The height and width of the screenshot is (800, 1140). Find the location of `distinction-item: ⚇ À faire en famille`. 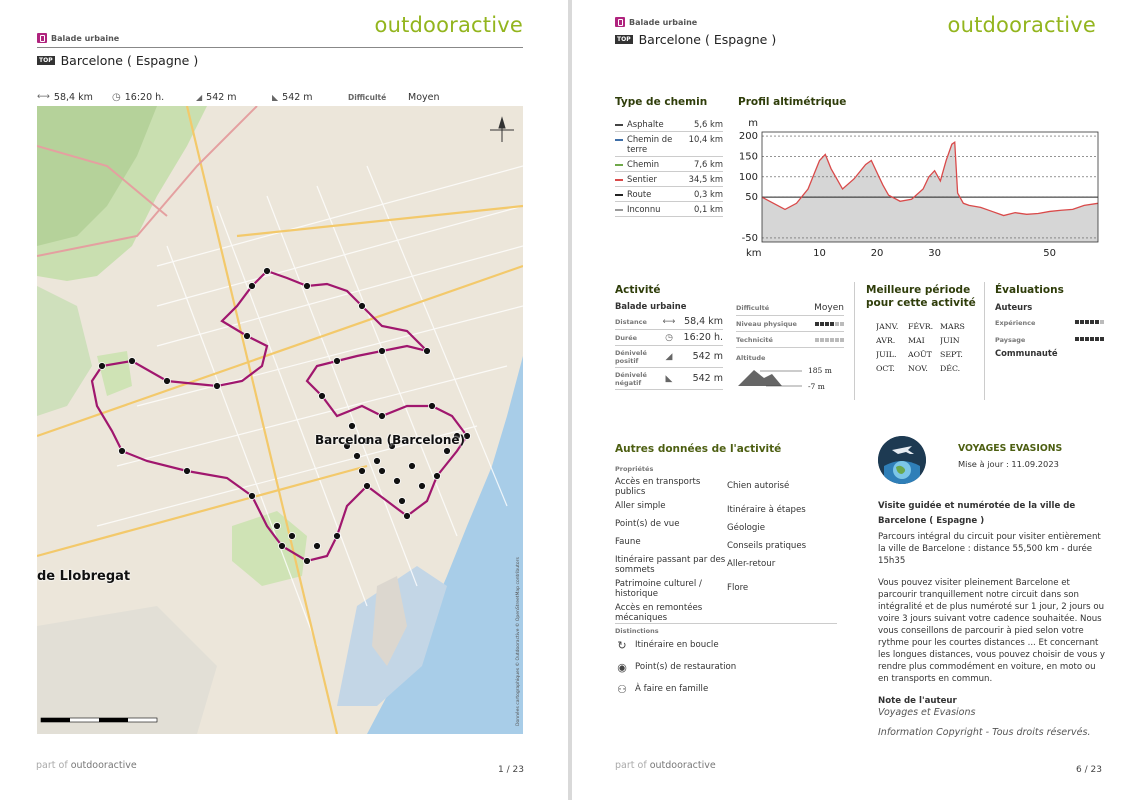

distinction-item: ⚇ À faire en famille is located at coordinates (661, 689).